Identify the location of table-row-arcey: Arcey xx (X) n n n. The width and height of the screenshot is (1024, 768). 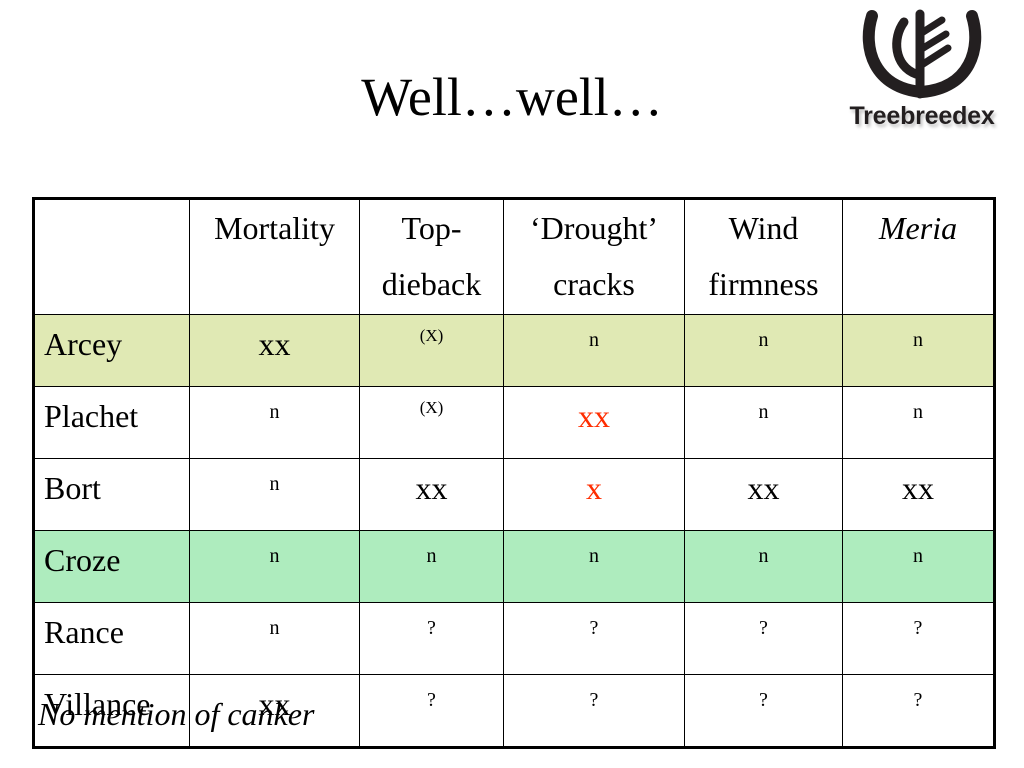
(514, 350).